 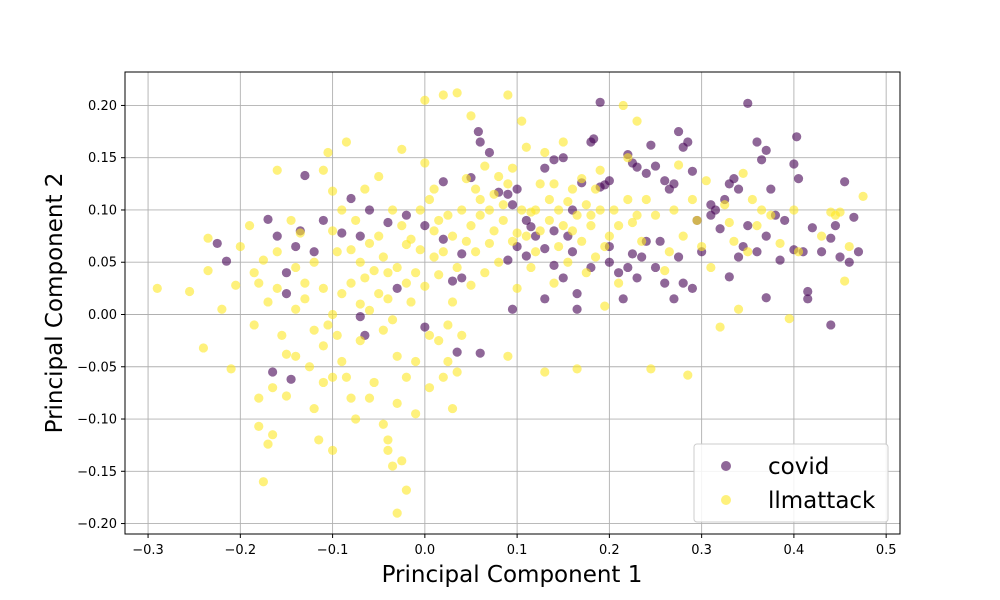 I want to click on y-axis-label: Principal Component 2, so click(x=55, y=303).